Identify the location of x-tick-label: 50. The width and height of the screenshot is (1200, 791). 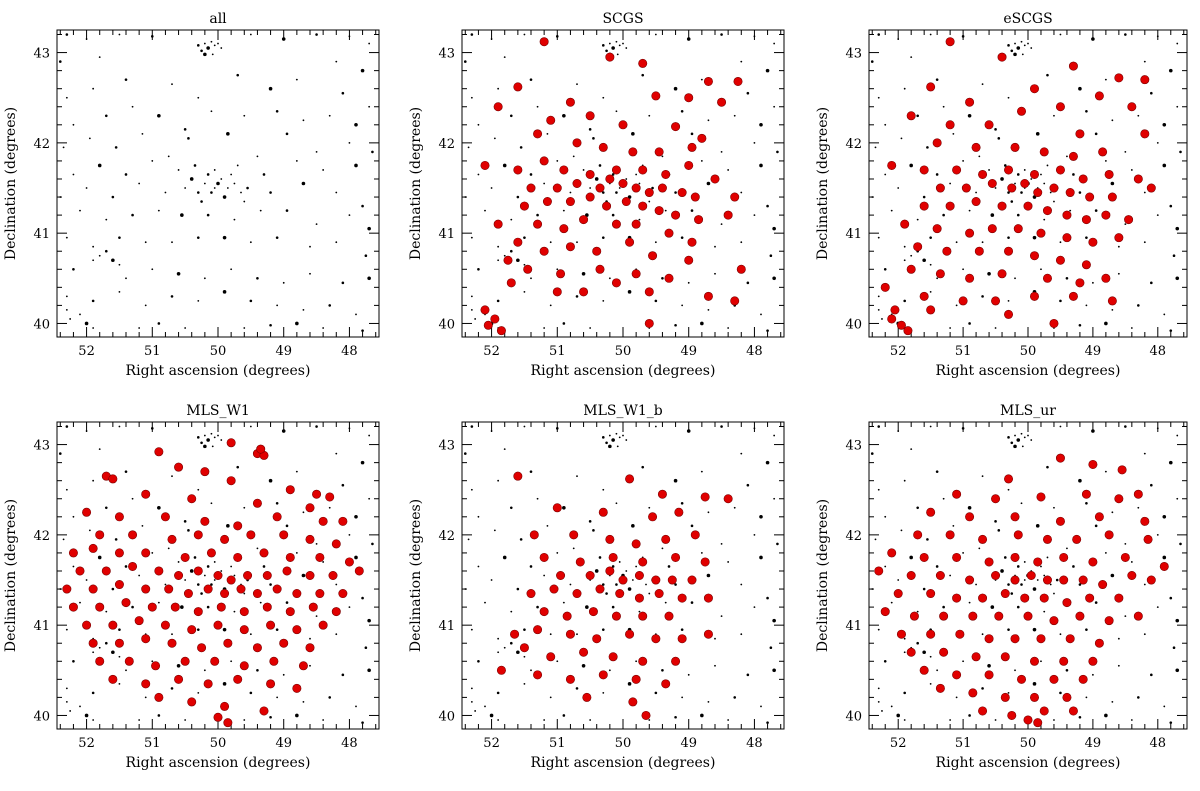
(623, 351).